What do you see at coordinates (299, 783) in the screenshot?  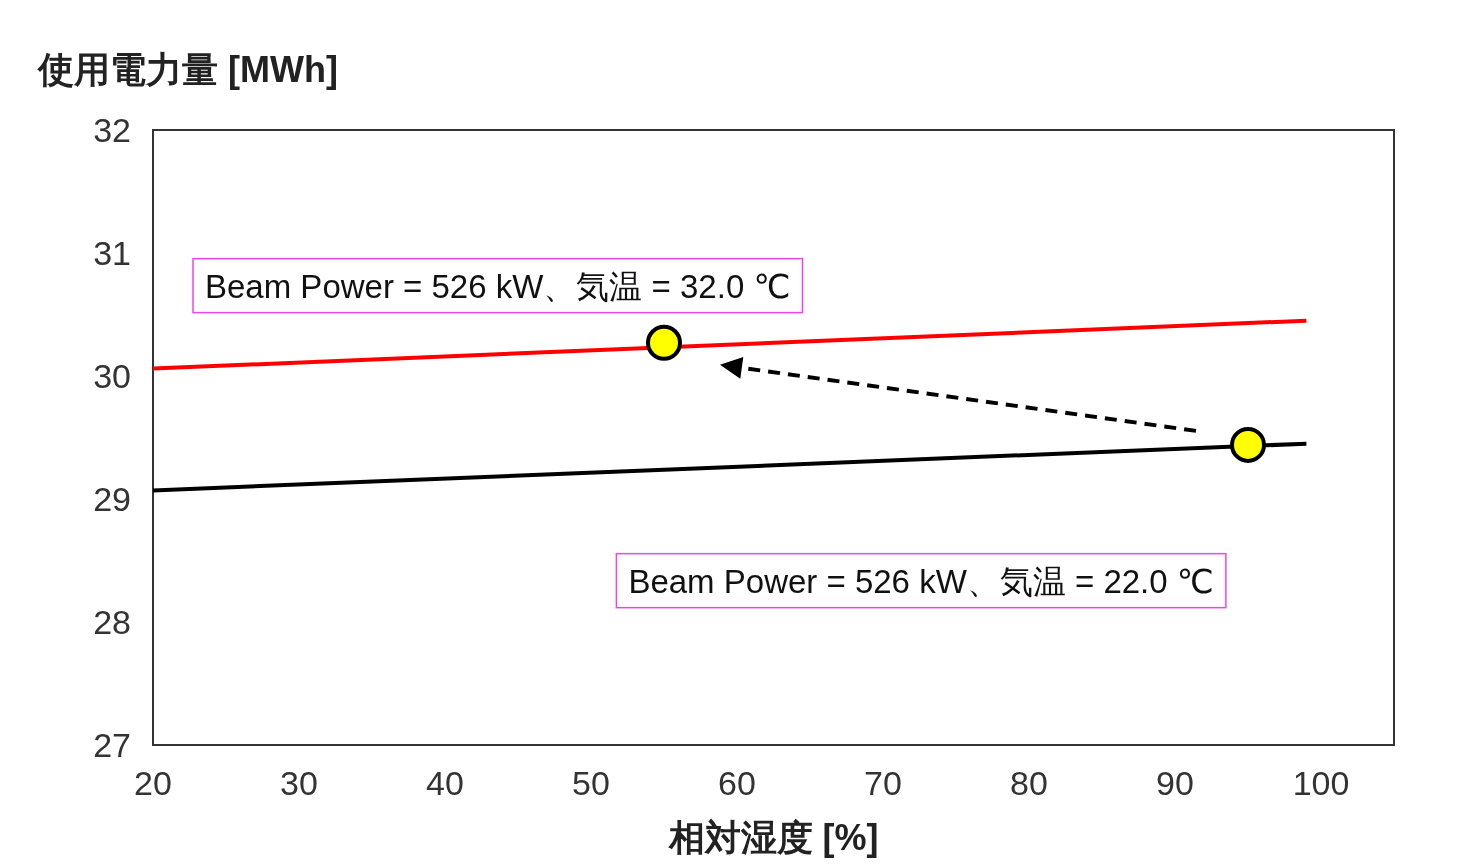 I see `x-tick-label: 30` at bounding box center [299, 783].